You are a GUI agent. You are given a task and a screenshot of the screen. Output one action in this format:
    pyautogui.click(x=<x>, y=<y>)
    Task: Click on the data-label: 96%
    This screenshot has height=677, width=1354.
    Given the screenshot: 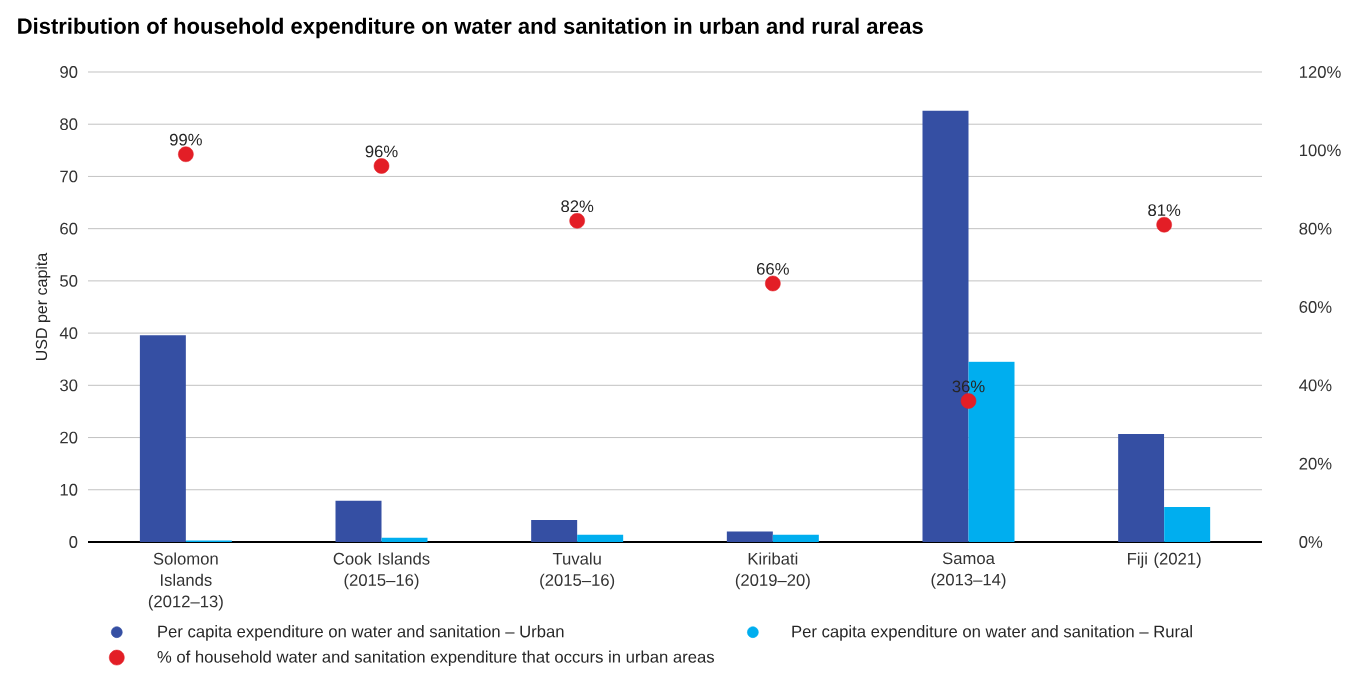 What is the action you would take?
    pyautogui.click(x=381, y=151)
    